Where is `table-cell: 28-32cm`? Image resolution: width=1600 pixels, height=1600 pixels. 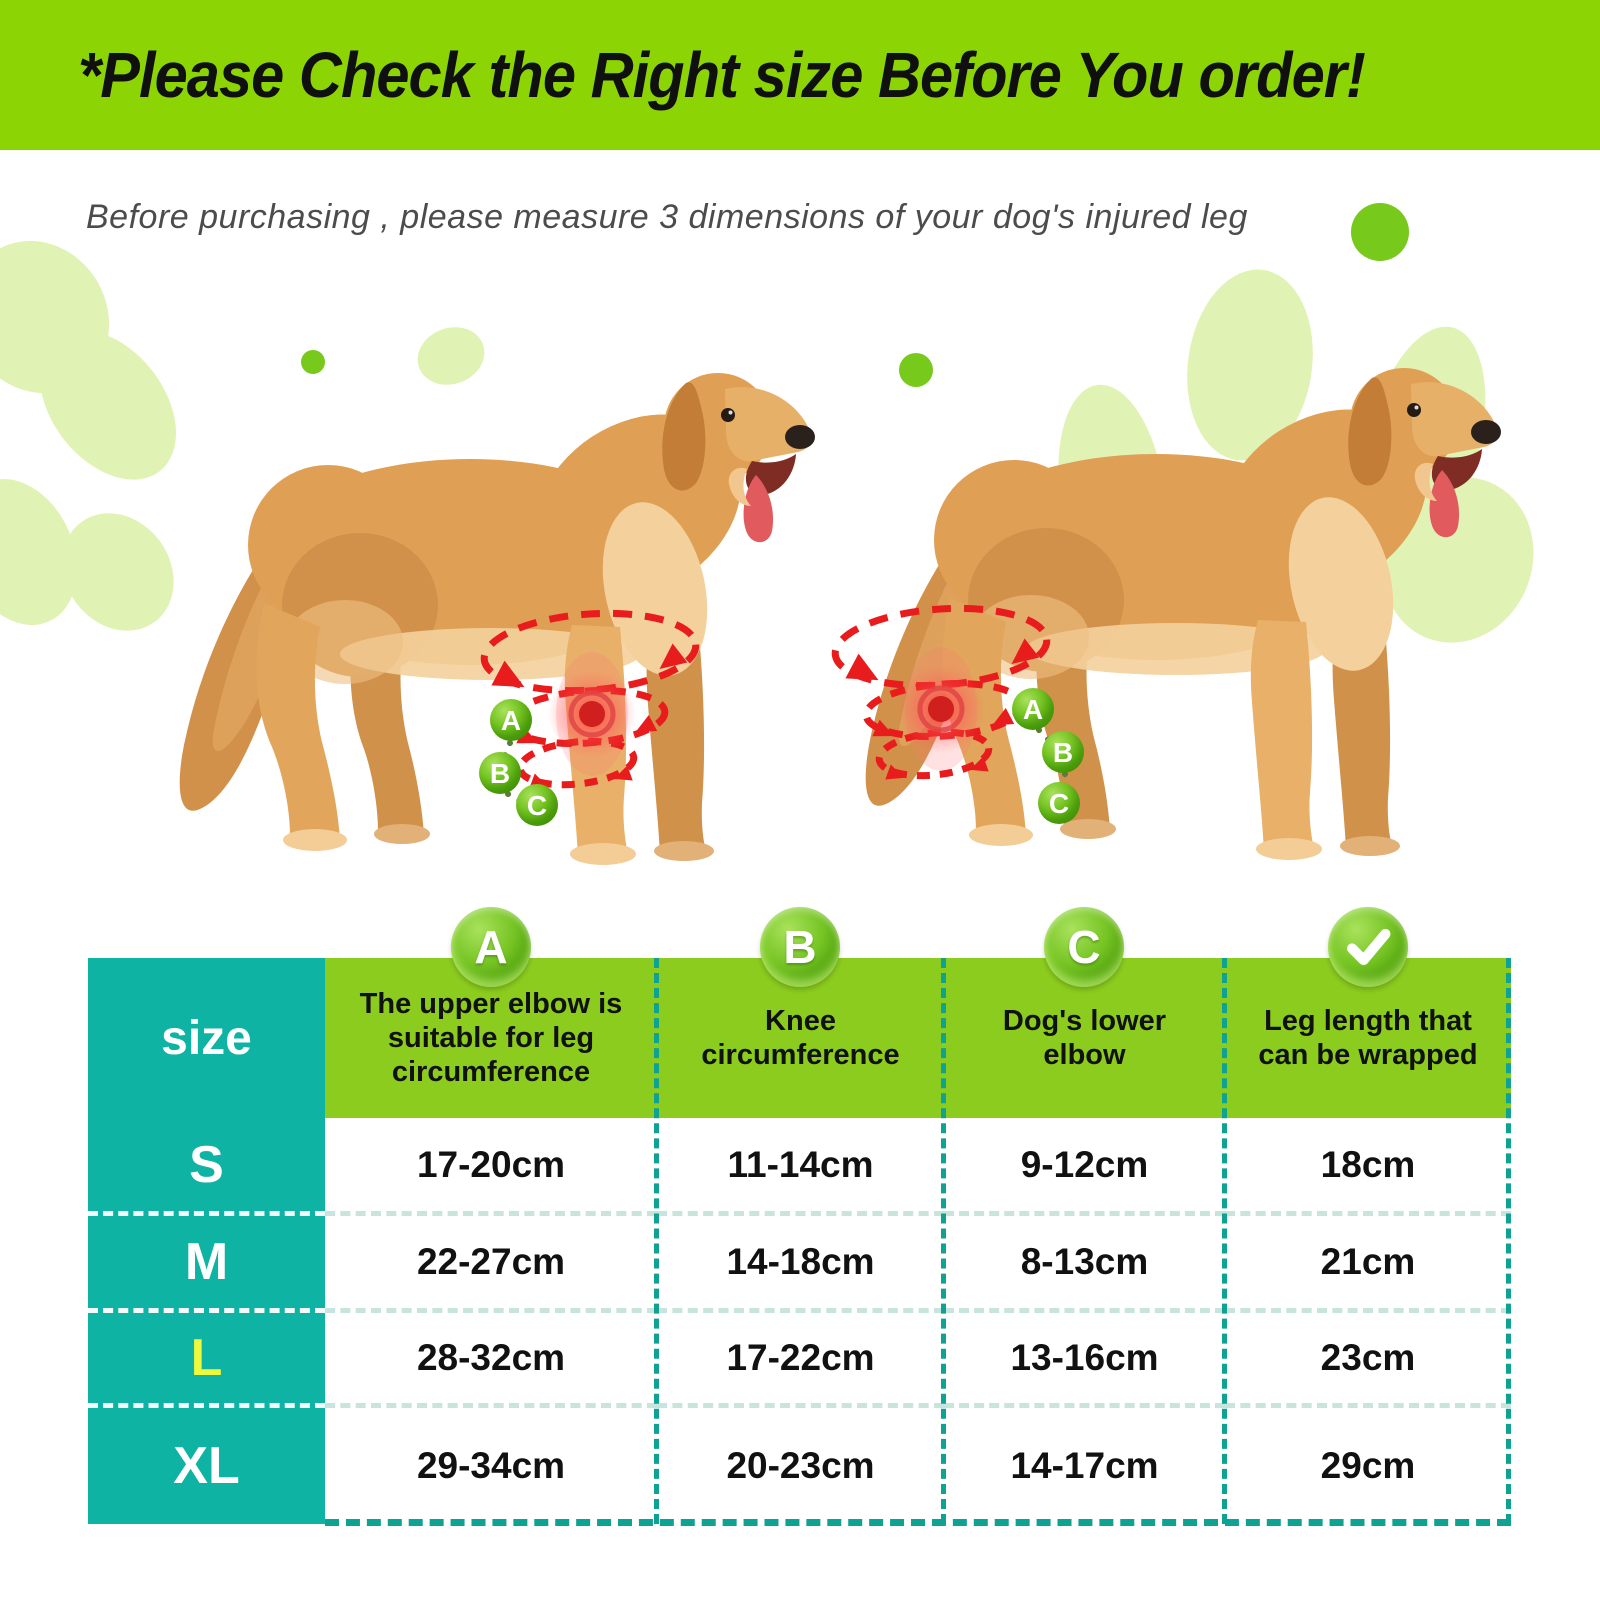 table-cell: 28-32cm is located at coordinates (491, 1360).